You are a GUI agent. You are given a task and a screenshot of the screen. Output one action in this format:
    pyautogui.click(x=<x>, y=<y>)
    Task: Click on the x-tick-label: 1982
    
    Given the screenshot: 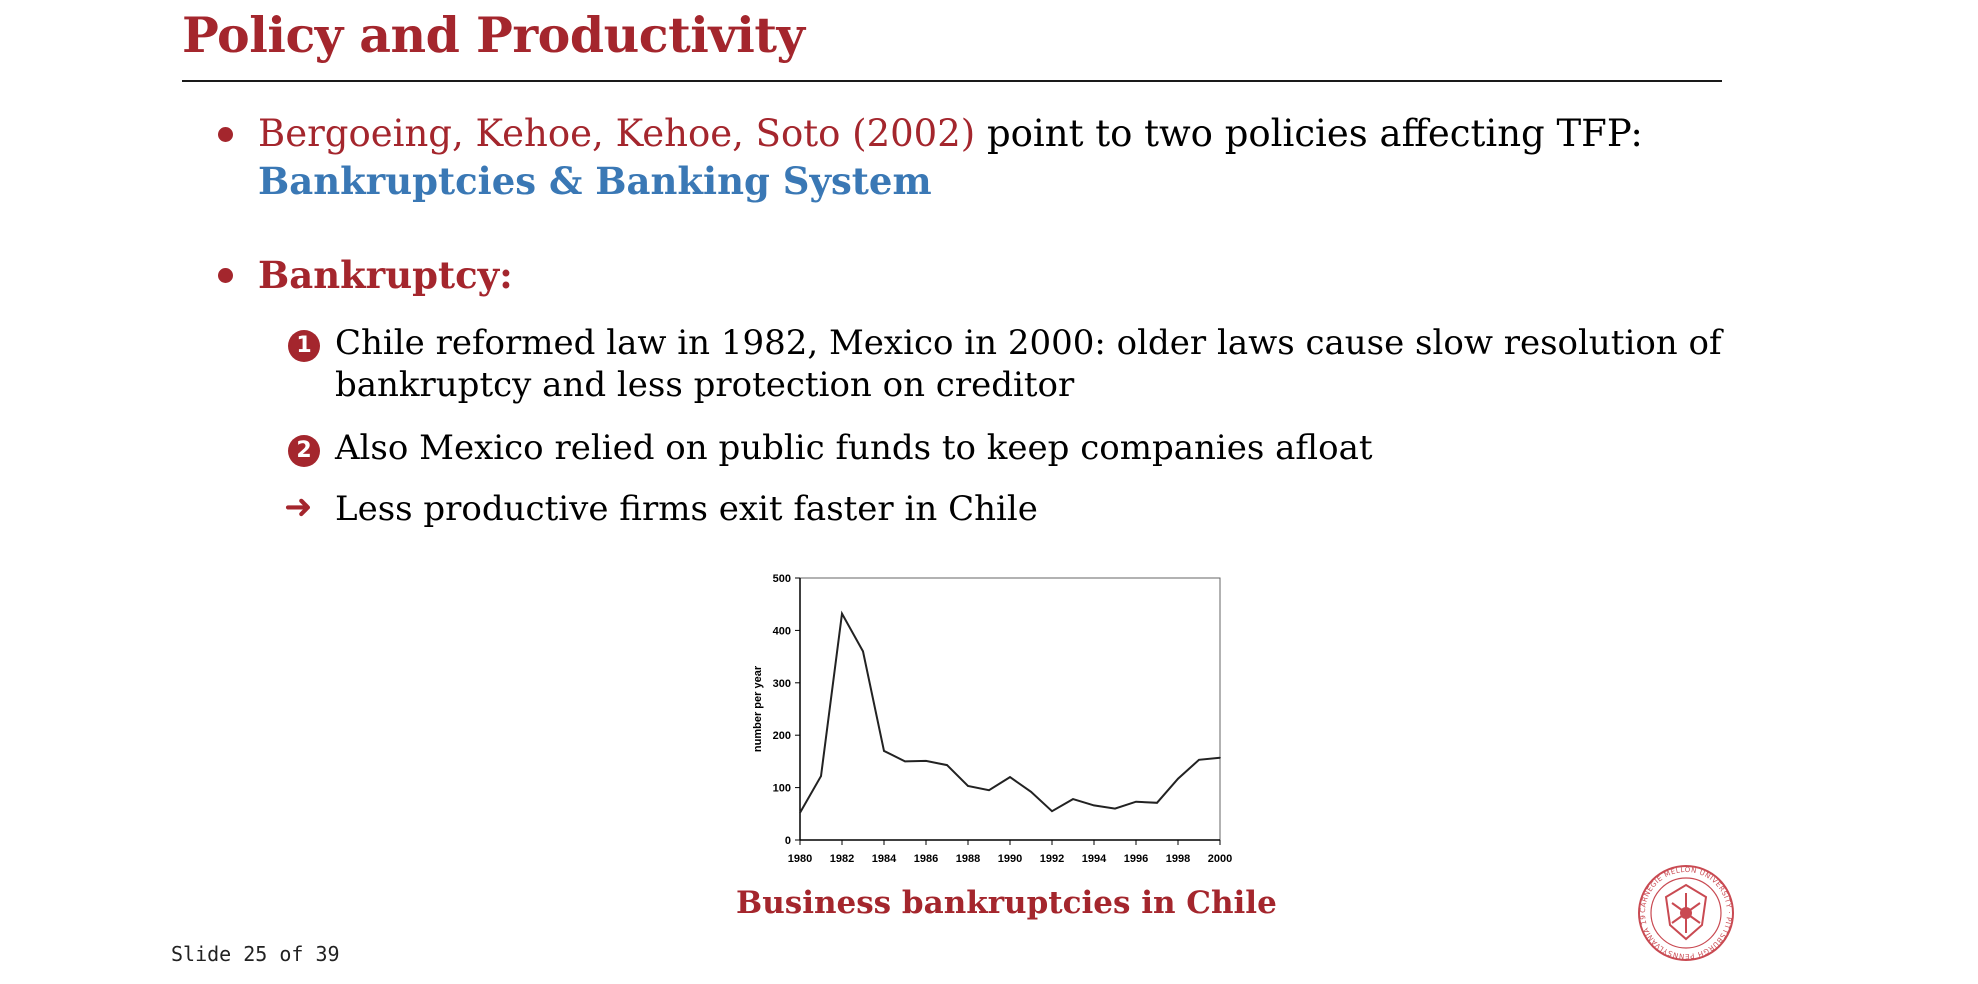 What is the action you would take?
    pyautogui.click(x=842, y=859)
    